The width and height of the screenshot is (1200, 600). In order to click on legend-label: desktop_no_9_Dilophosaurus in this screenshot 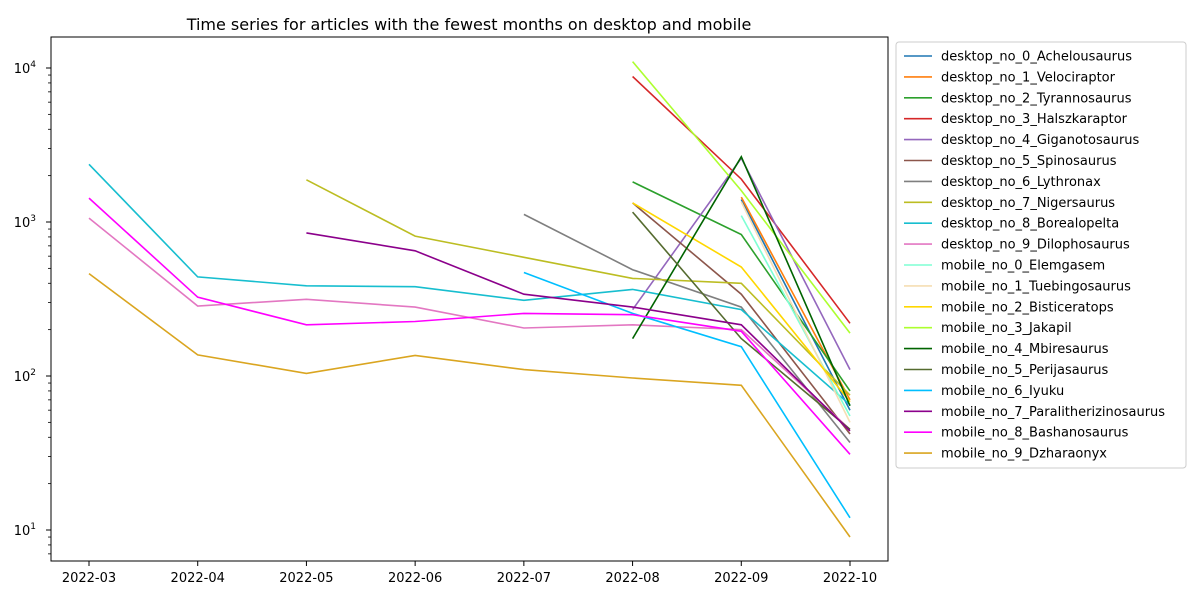, I will do `click(1035, 245)`.